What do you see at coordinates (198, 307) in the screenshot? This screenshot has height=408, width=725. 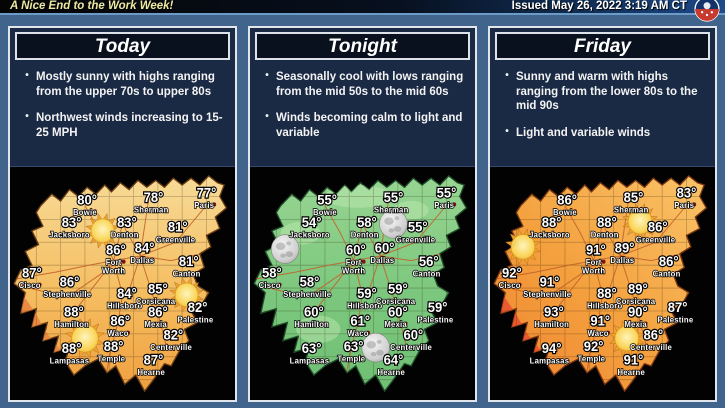 I see `temp-label: 82°` at bounding box center [198, 307].